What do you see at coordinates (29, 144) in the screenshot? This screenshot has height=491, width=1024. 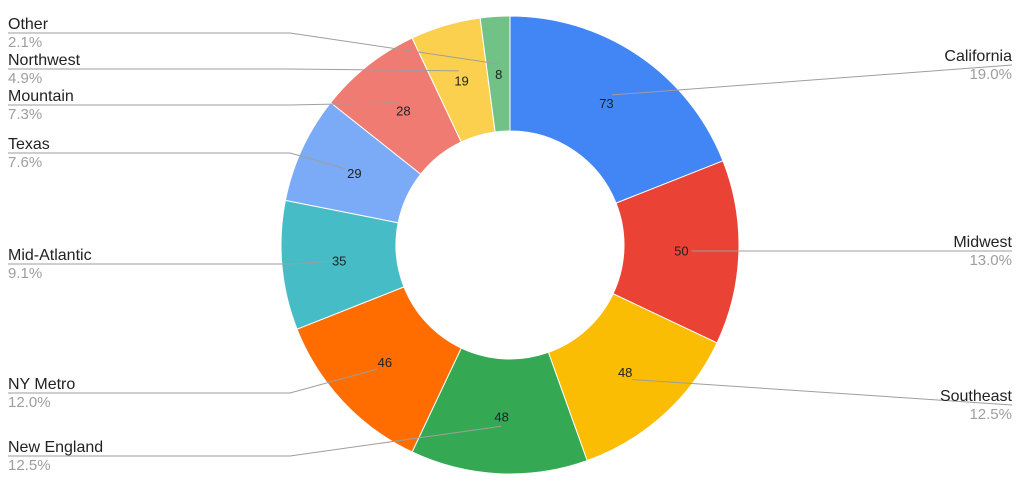 I see `category-label-texas: Texas` at bounding box center [29, 144].